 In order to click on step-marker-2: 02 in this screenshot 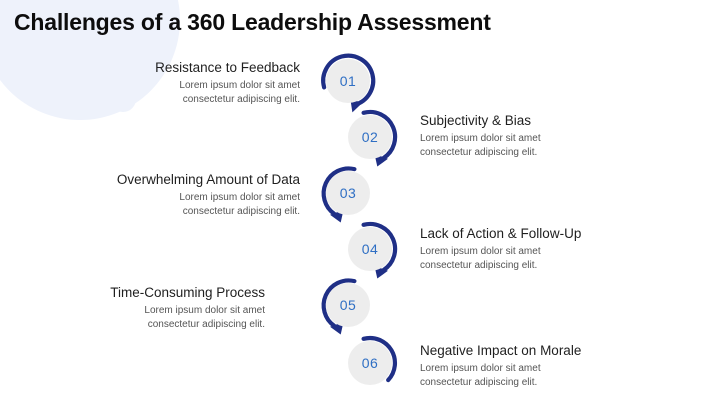, I will do `click(370, 137)`.